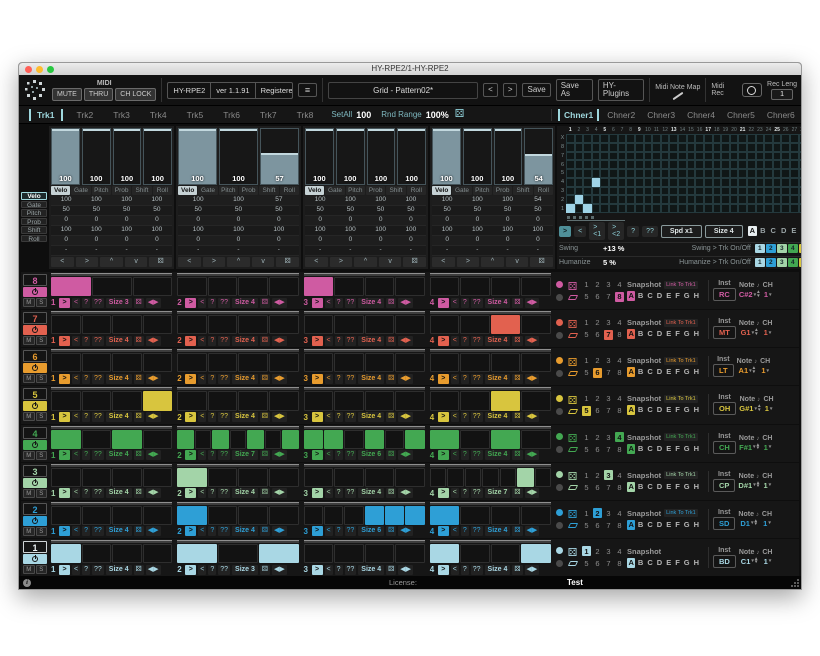  Describe the element at coordinates (756, 362) in the screenshot. I see `audition-icon: ♪` at that location.